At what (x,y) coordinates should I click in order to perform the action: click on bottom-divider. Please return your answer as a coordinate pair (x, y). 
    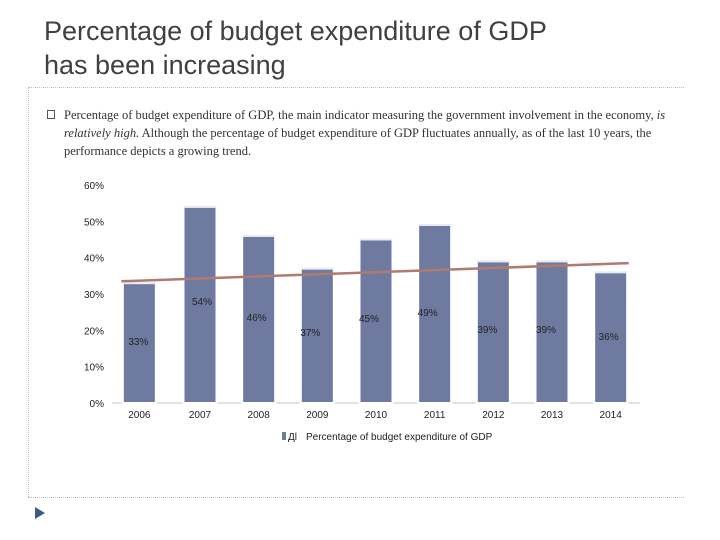
    Looking at the image, I should click on (356, 497).